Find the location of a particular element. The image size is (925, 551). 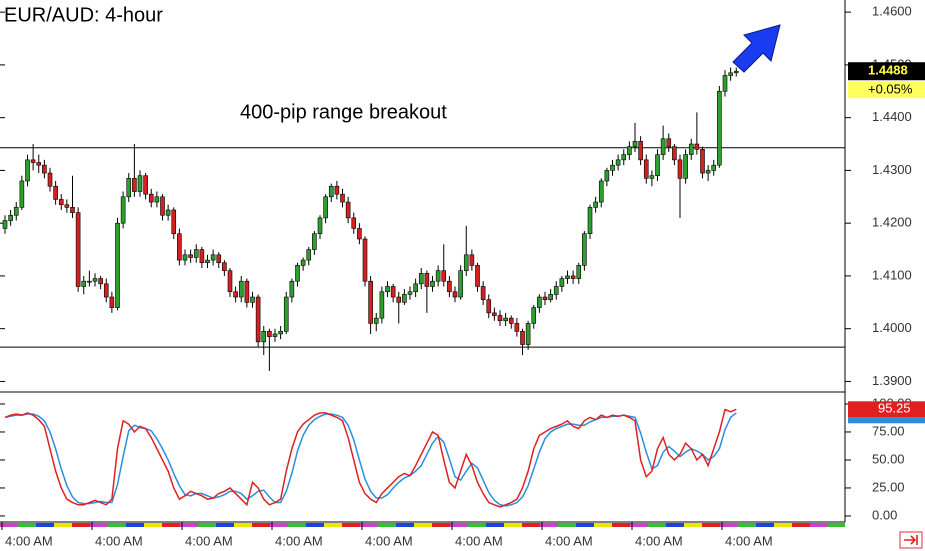

annotation: 400-pip range breakout is located at coordinates (343, 112).